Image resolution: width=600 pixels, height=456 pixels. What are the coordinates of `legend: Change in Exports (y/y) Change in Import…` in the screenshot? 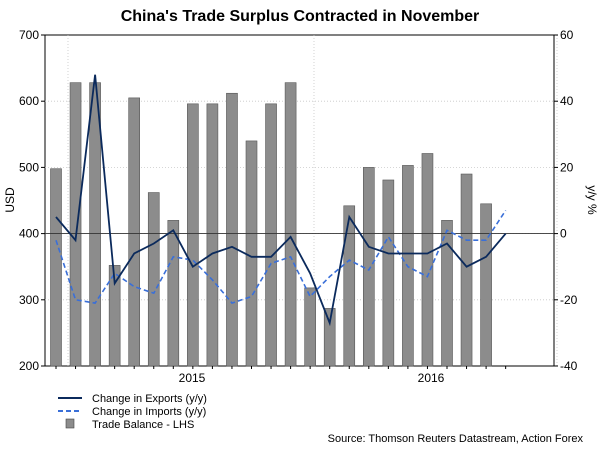 It's located at (132, 412).